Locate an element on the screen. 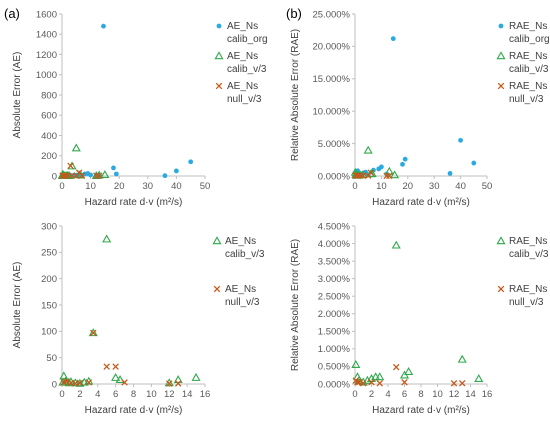 This screenshot has height=425, width=550. panel-4-x-tick-label: 6 is located at coordinates (404, 394).